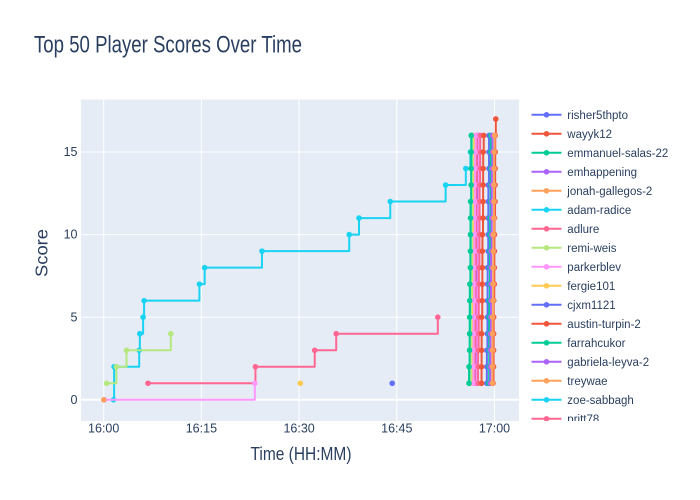 The width and height of the screenshot is (700, 500). What do you see at coordinates (71, 152) in the screenshot?
I see `svg-text: 15` at bounding box center [71, 152].